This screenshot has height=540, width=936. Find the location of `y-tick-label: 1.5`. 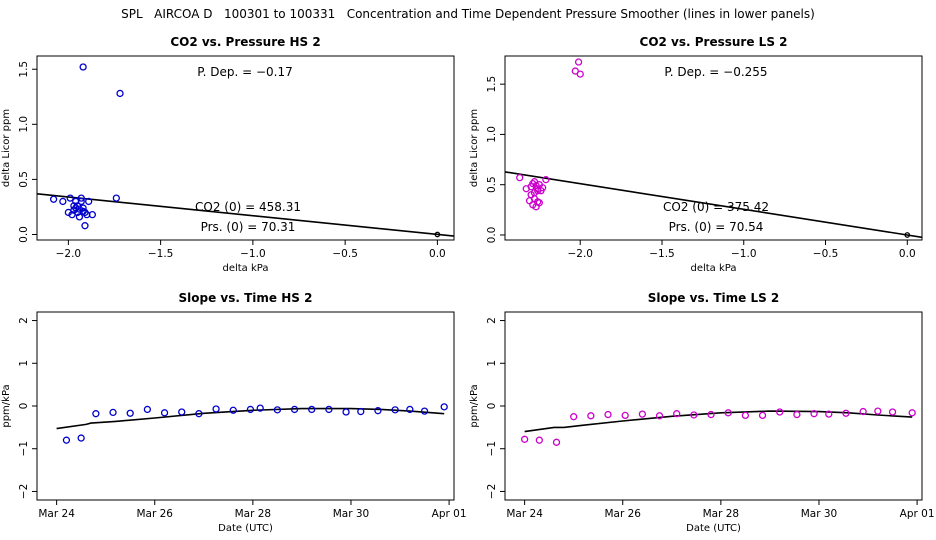

y-tick-label: 1.5 is located at coordinates (492, 84).